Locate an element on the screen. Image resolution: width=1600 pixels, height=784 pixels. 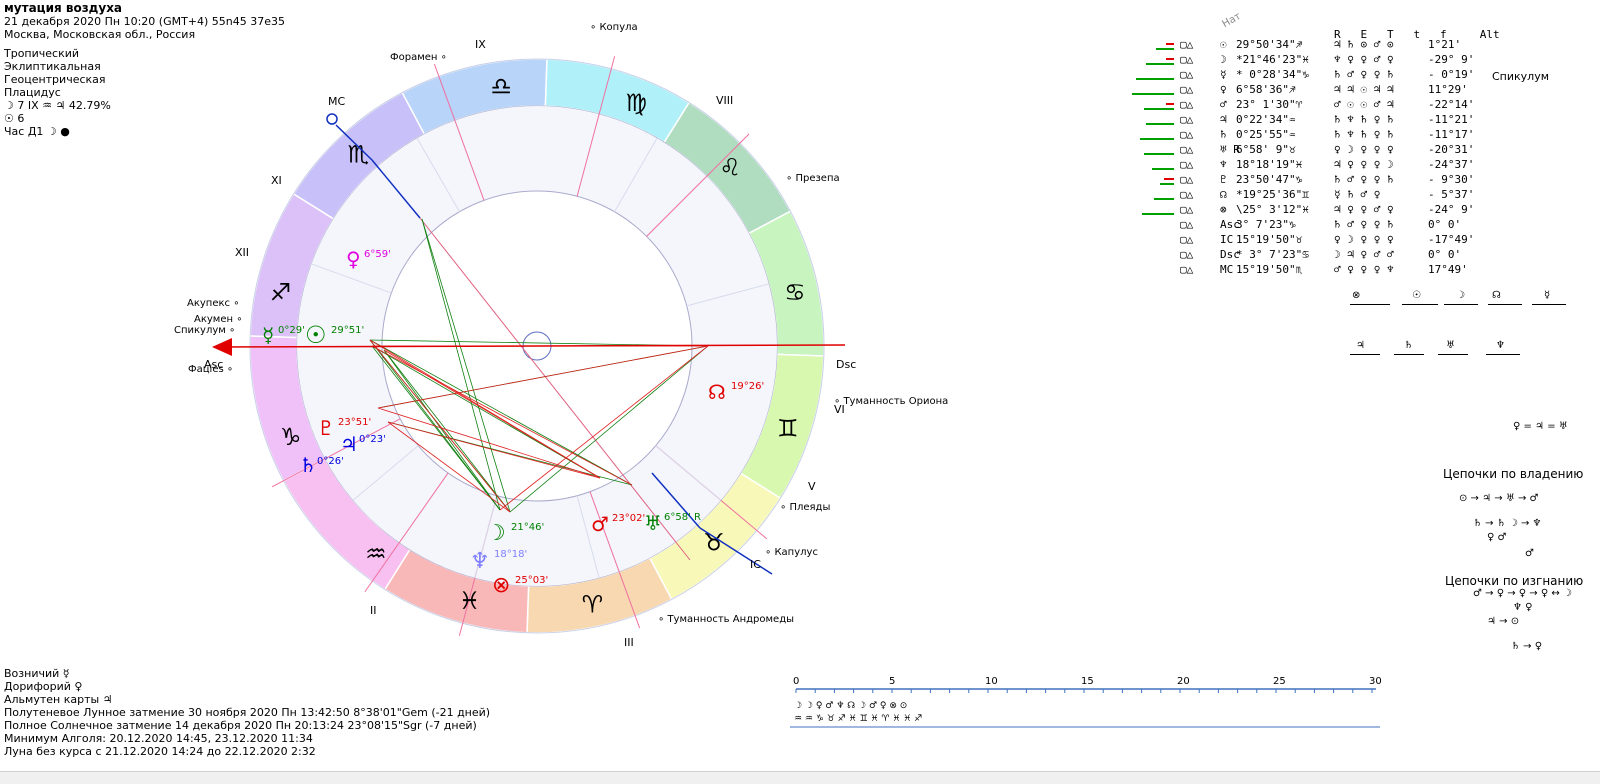
planet-symbol: Dsc is located at coordinates (1230, 254).